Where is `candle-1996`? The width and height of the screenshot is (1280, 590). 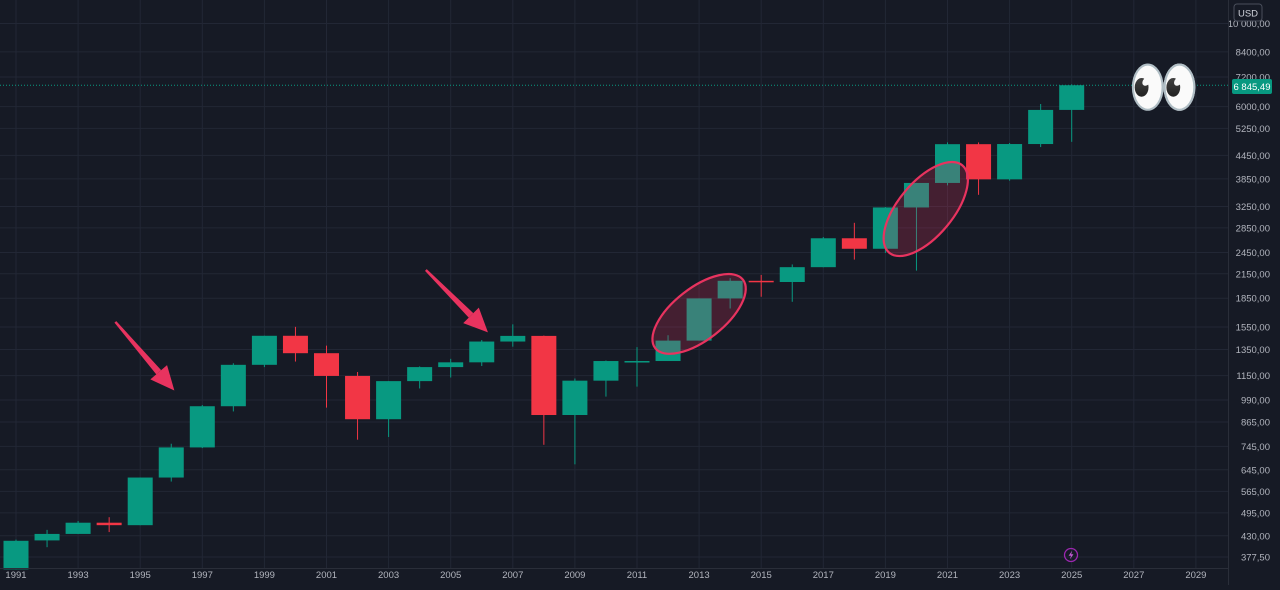 candle-1996 is located at coordinates (171, 462).